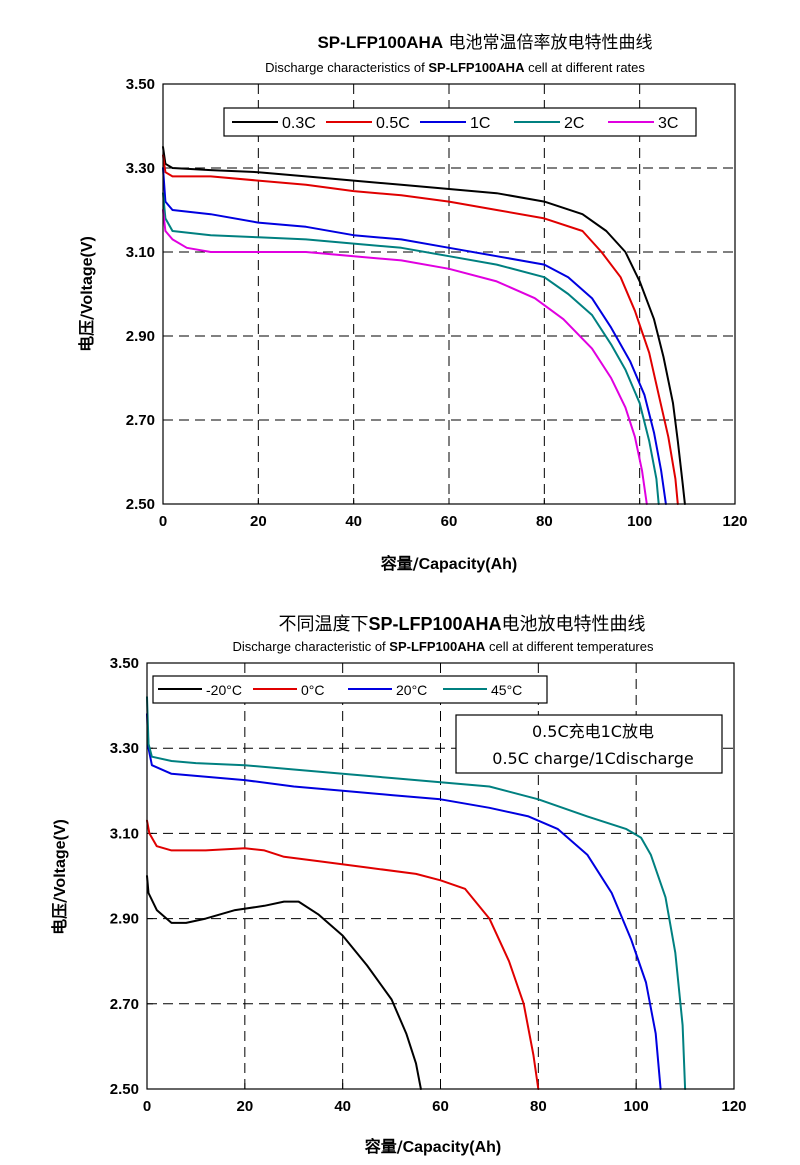  Describe the element at coordinates (411, 690) in the screenshot. I see `chart-2-legend-label: 20°C` at that location.